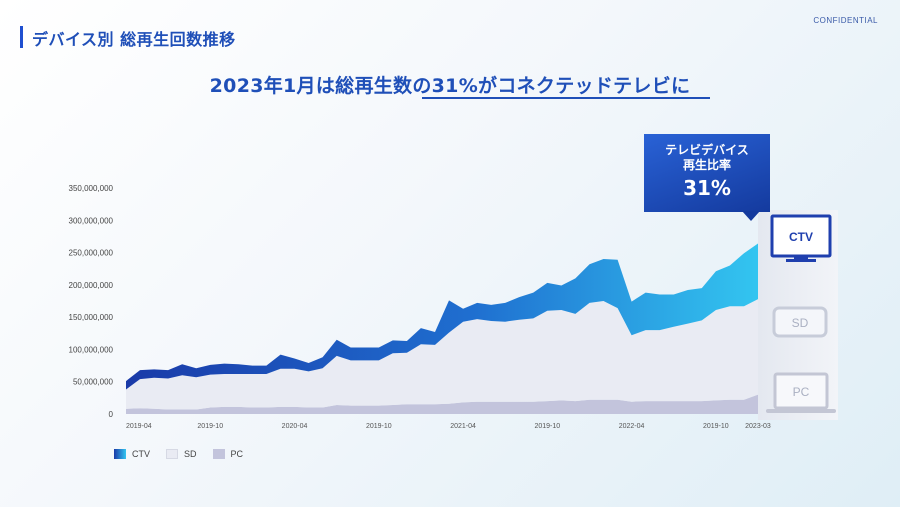 This screenshot has width=900, height=507. I want to click on x-tick-label: 2022-04, so click(632, 426).